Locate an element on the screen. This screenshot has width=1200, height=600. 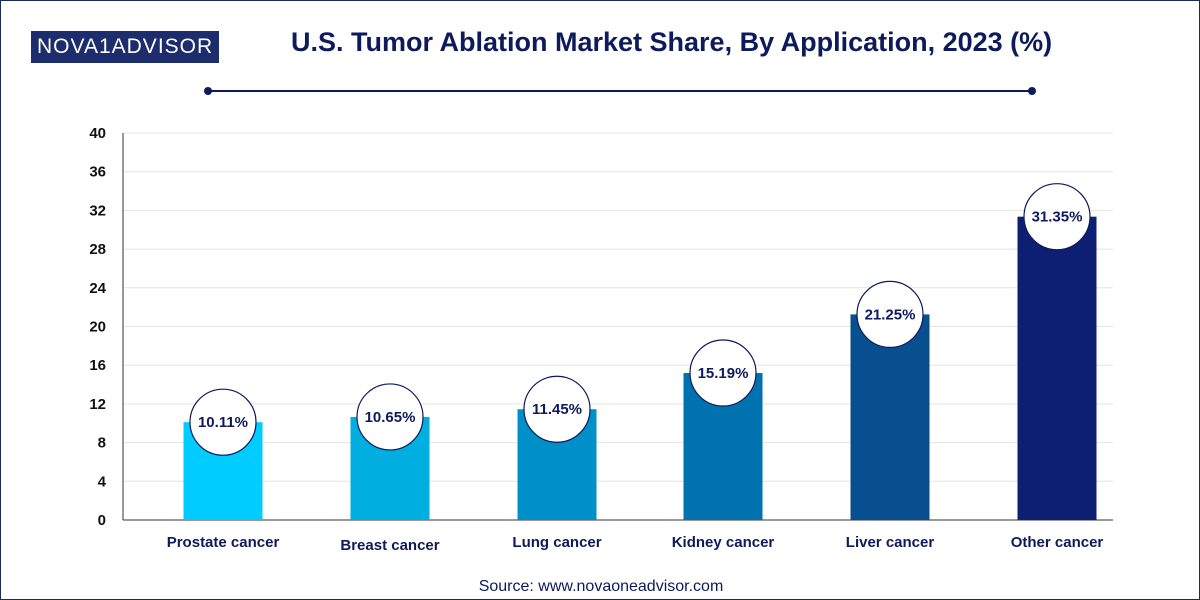
category-label: Kidney cancer is located at coordinates (723, 542).